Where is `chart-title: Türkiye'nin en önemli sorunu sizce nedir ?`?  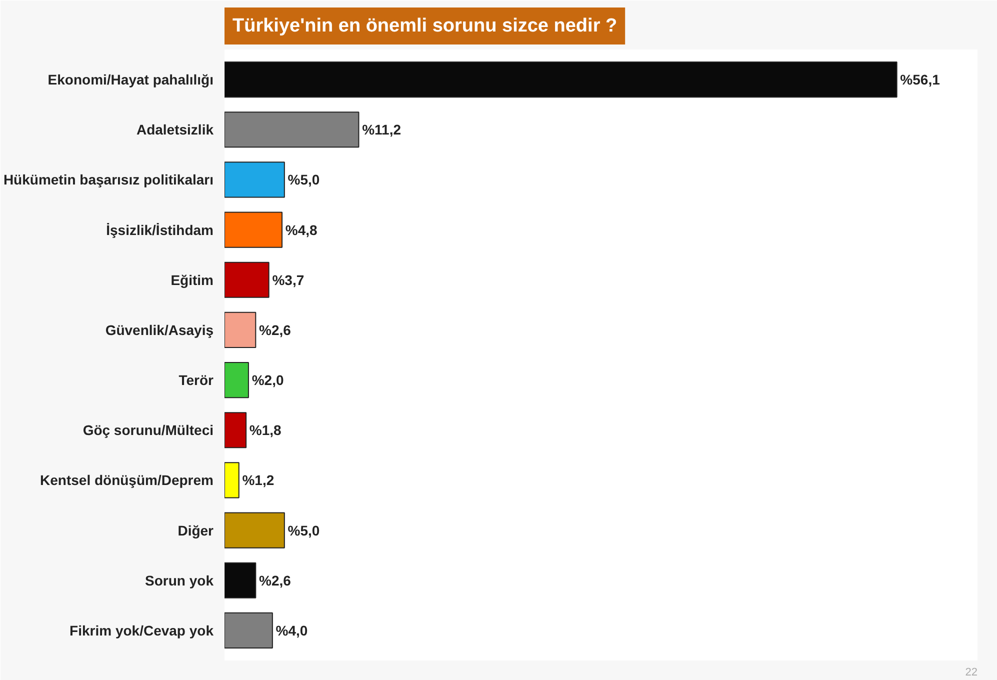 chart-title: Türkiye'nin en önemli sorunu sizce nedir ? is located at coordinates (425, 26).